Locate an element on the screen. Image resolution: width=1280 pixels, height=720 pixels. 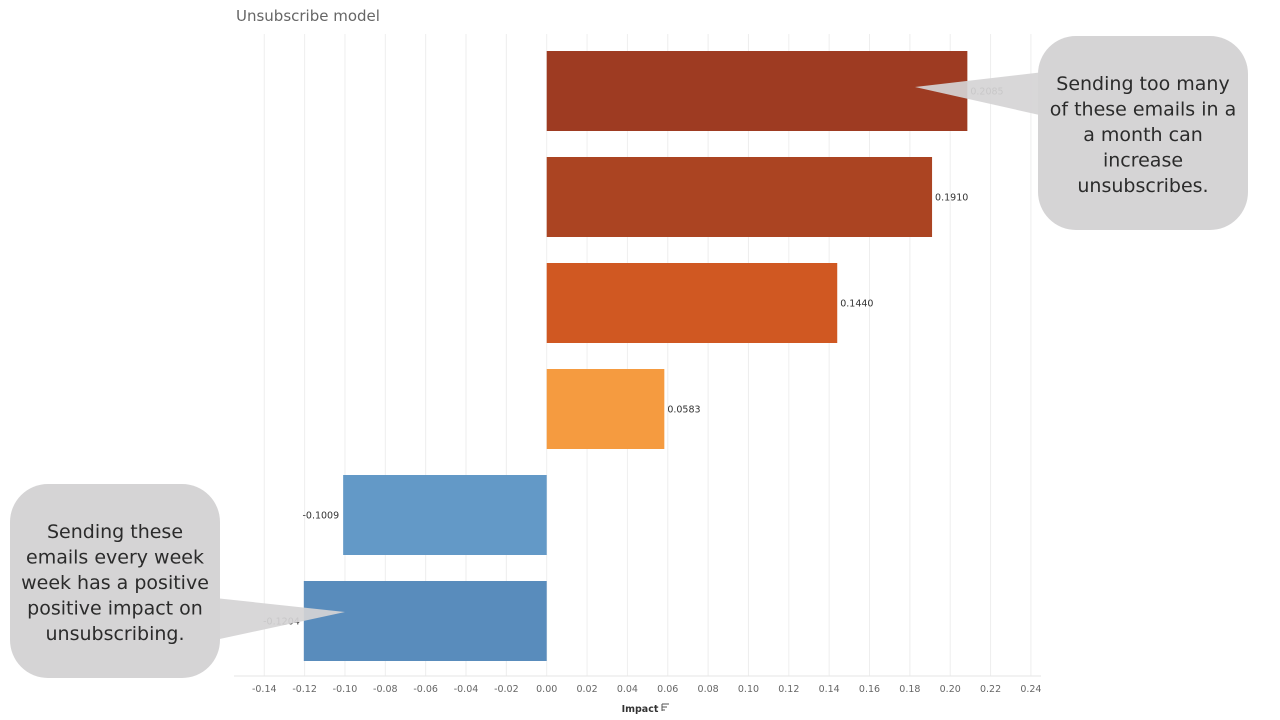
x-tick-label: 0.22 is located at coordinates (990, 689).